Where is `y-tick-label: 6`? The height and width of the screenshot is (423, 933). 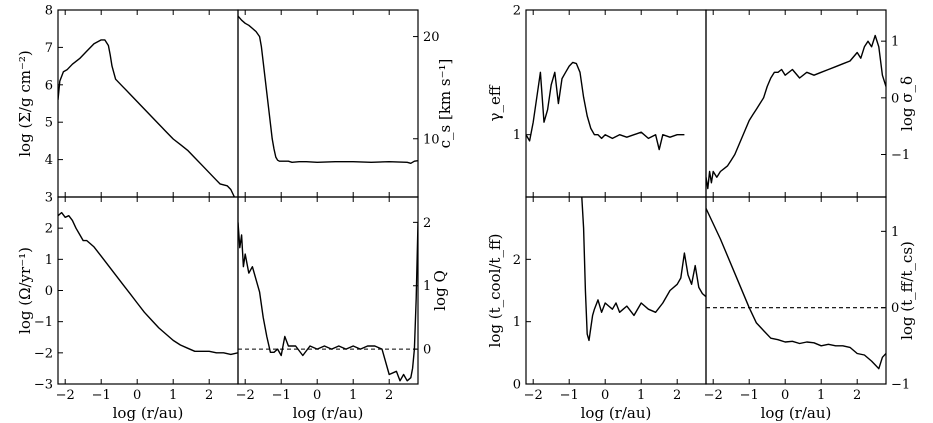 y-tick-label: 6 is located at coordinates (49, 85).